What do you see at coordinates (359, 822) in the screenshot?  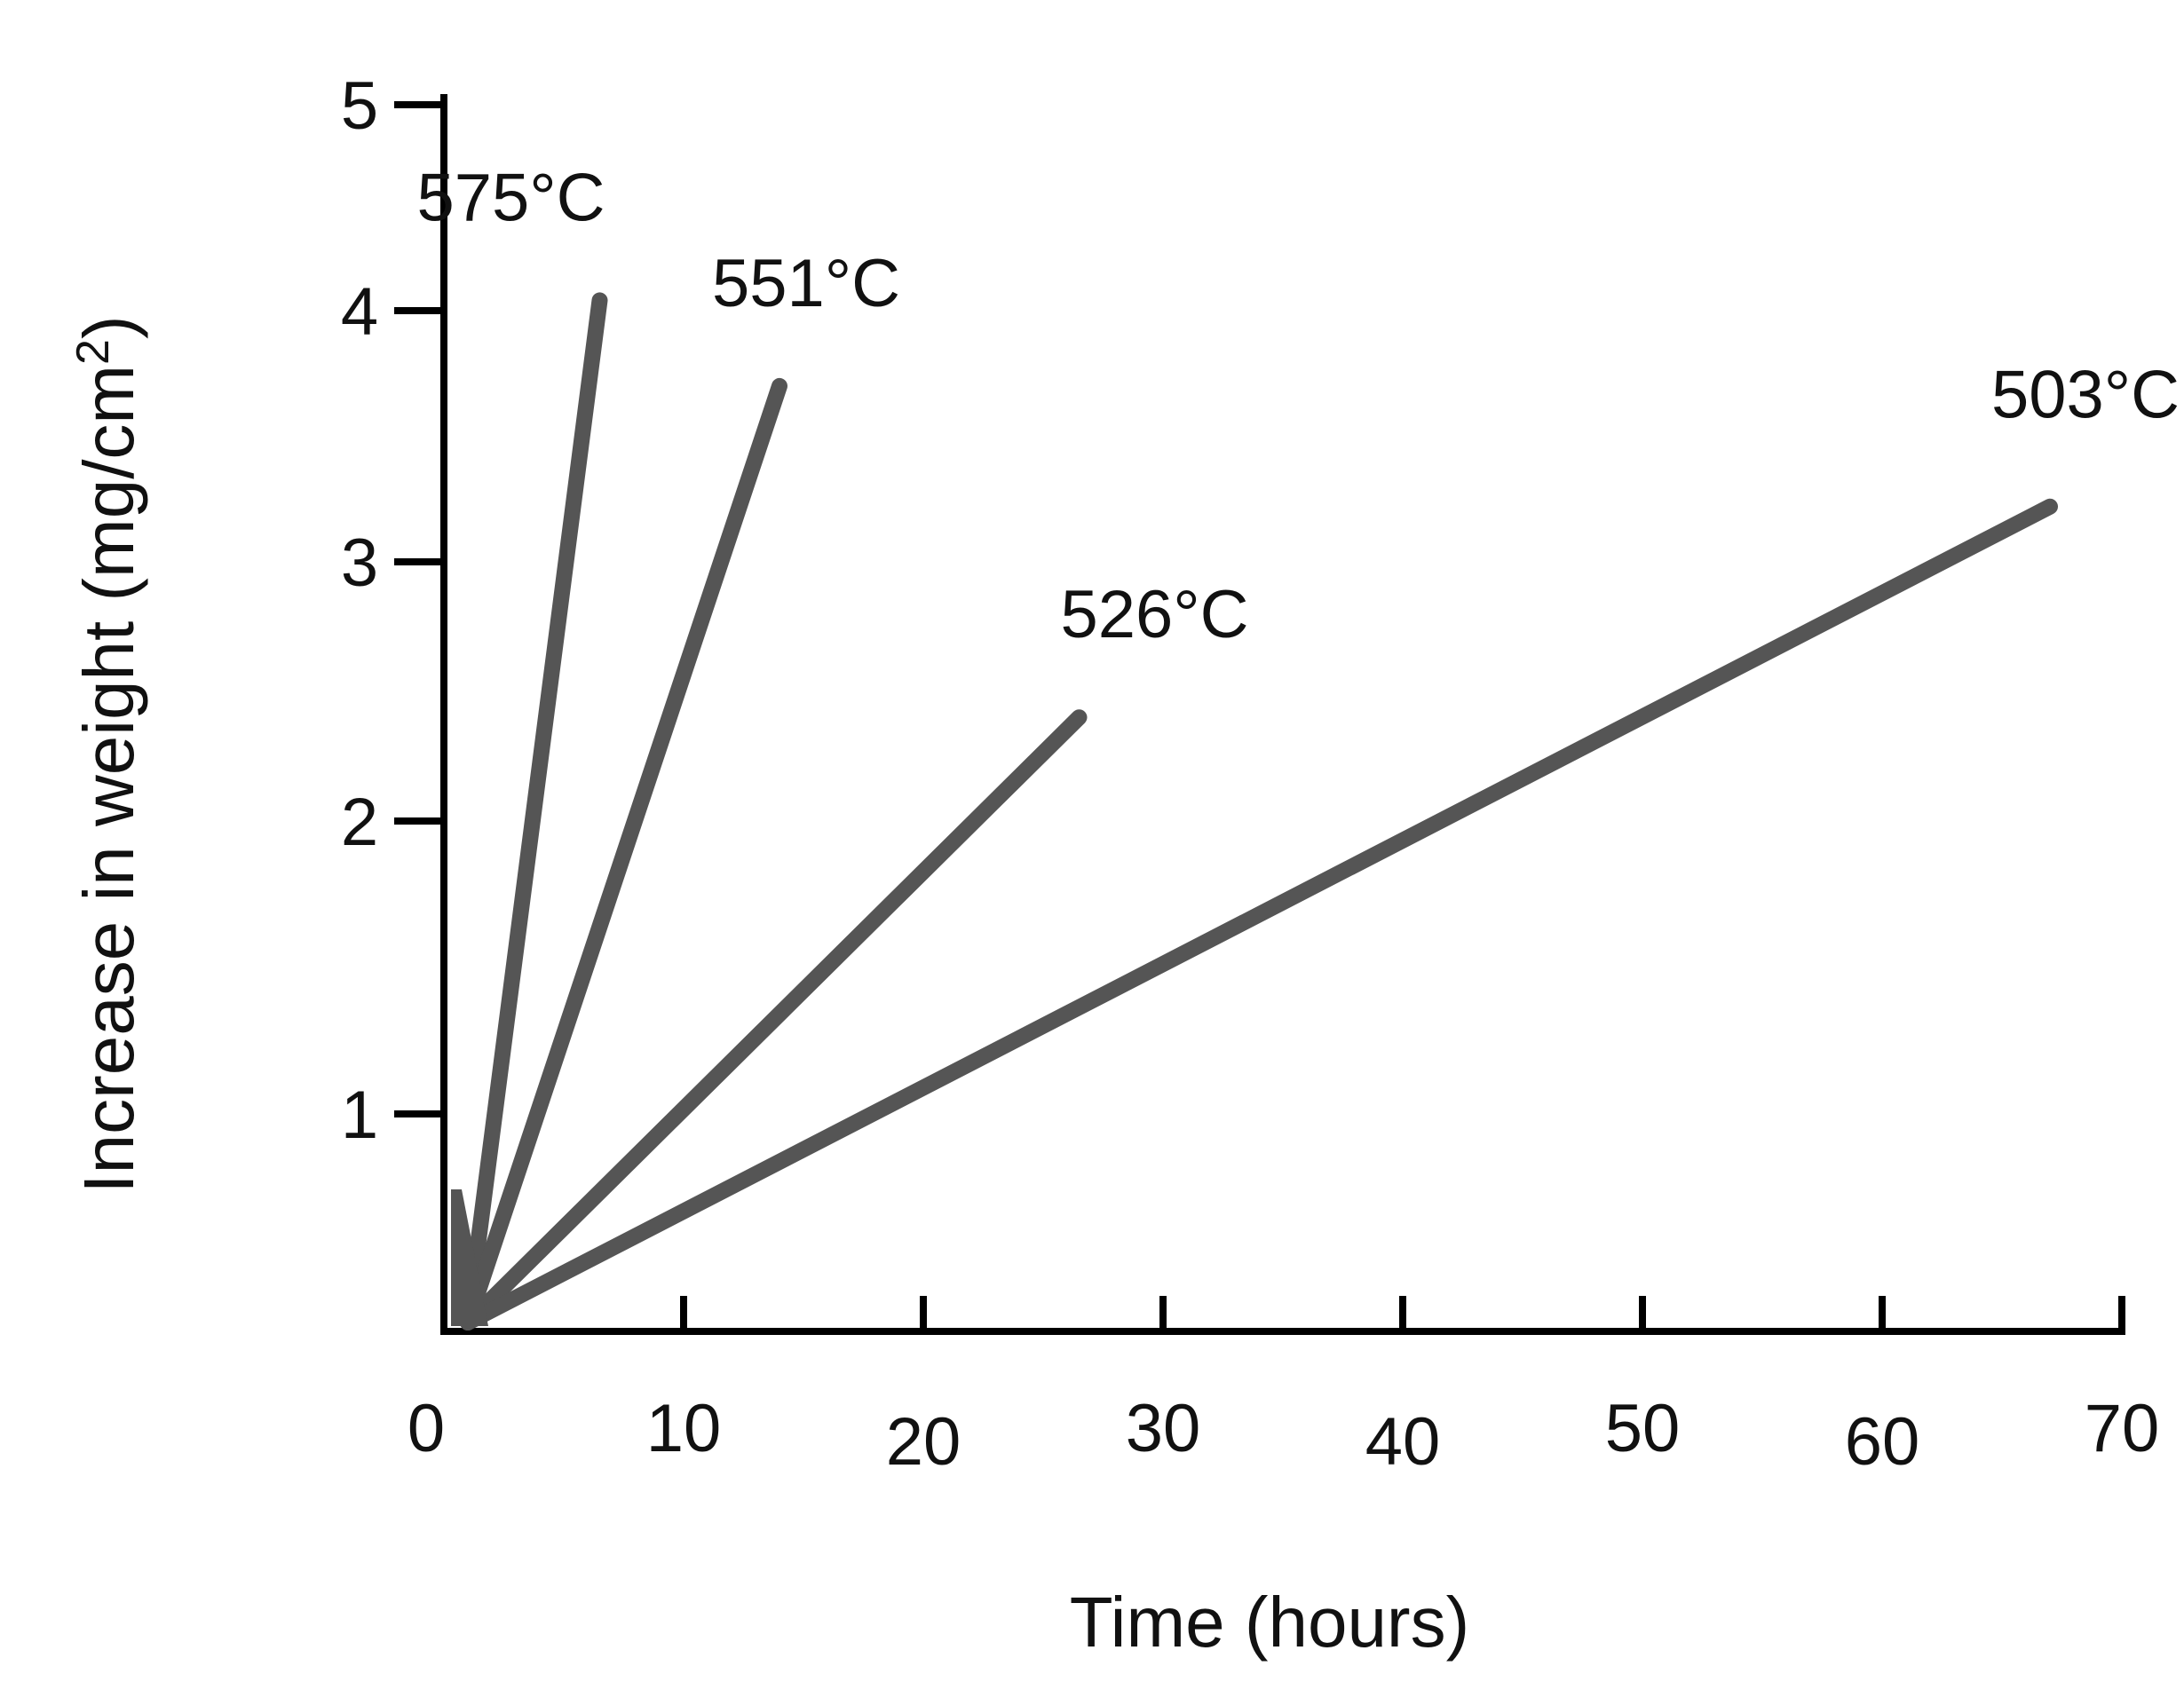 I see `y-tick-label: 2` at bounding box center [359, 822].